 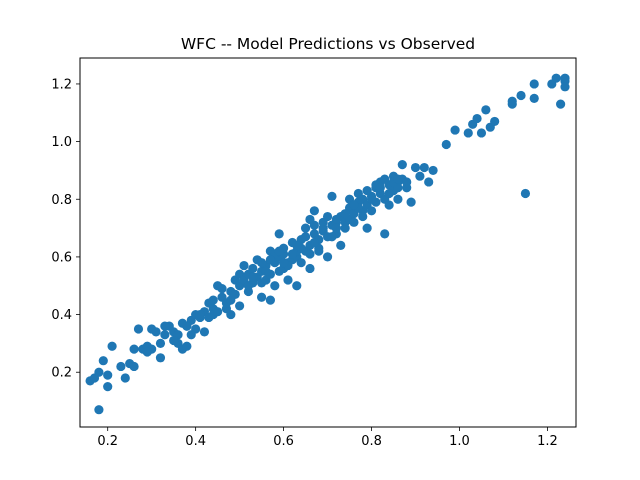 What do you see at coordinates (195, 441) in the screenshot?
I see `x-tick-label: 0.4` at bounding box center [195, 441].